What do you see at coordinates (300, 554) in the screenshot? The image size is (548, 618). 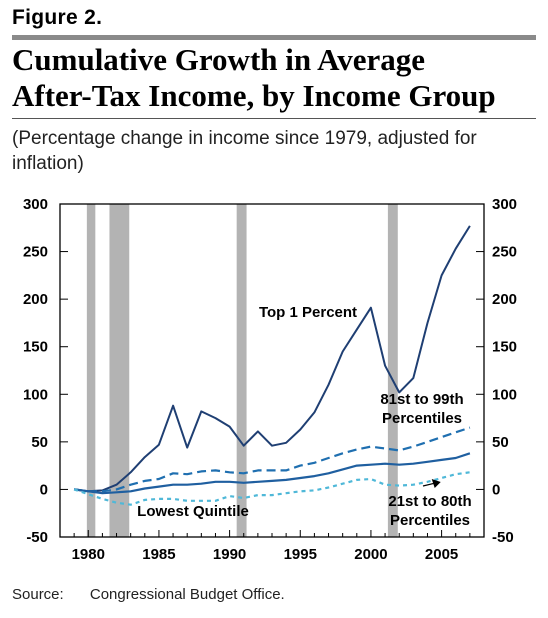 I see `x-tick-label: 1995` at bounding box center [300, 554].